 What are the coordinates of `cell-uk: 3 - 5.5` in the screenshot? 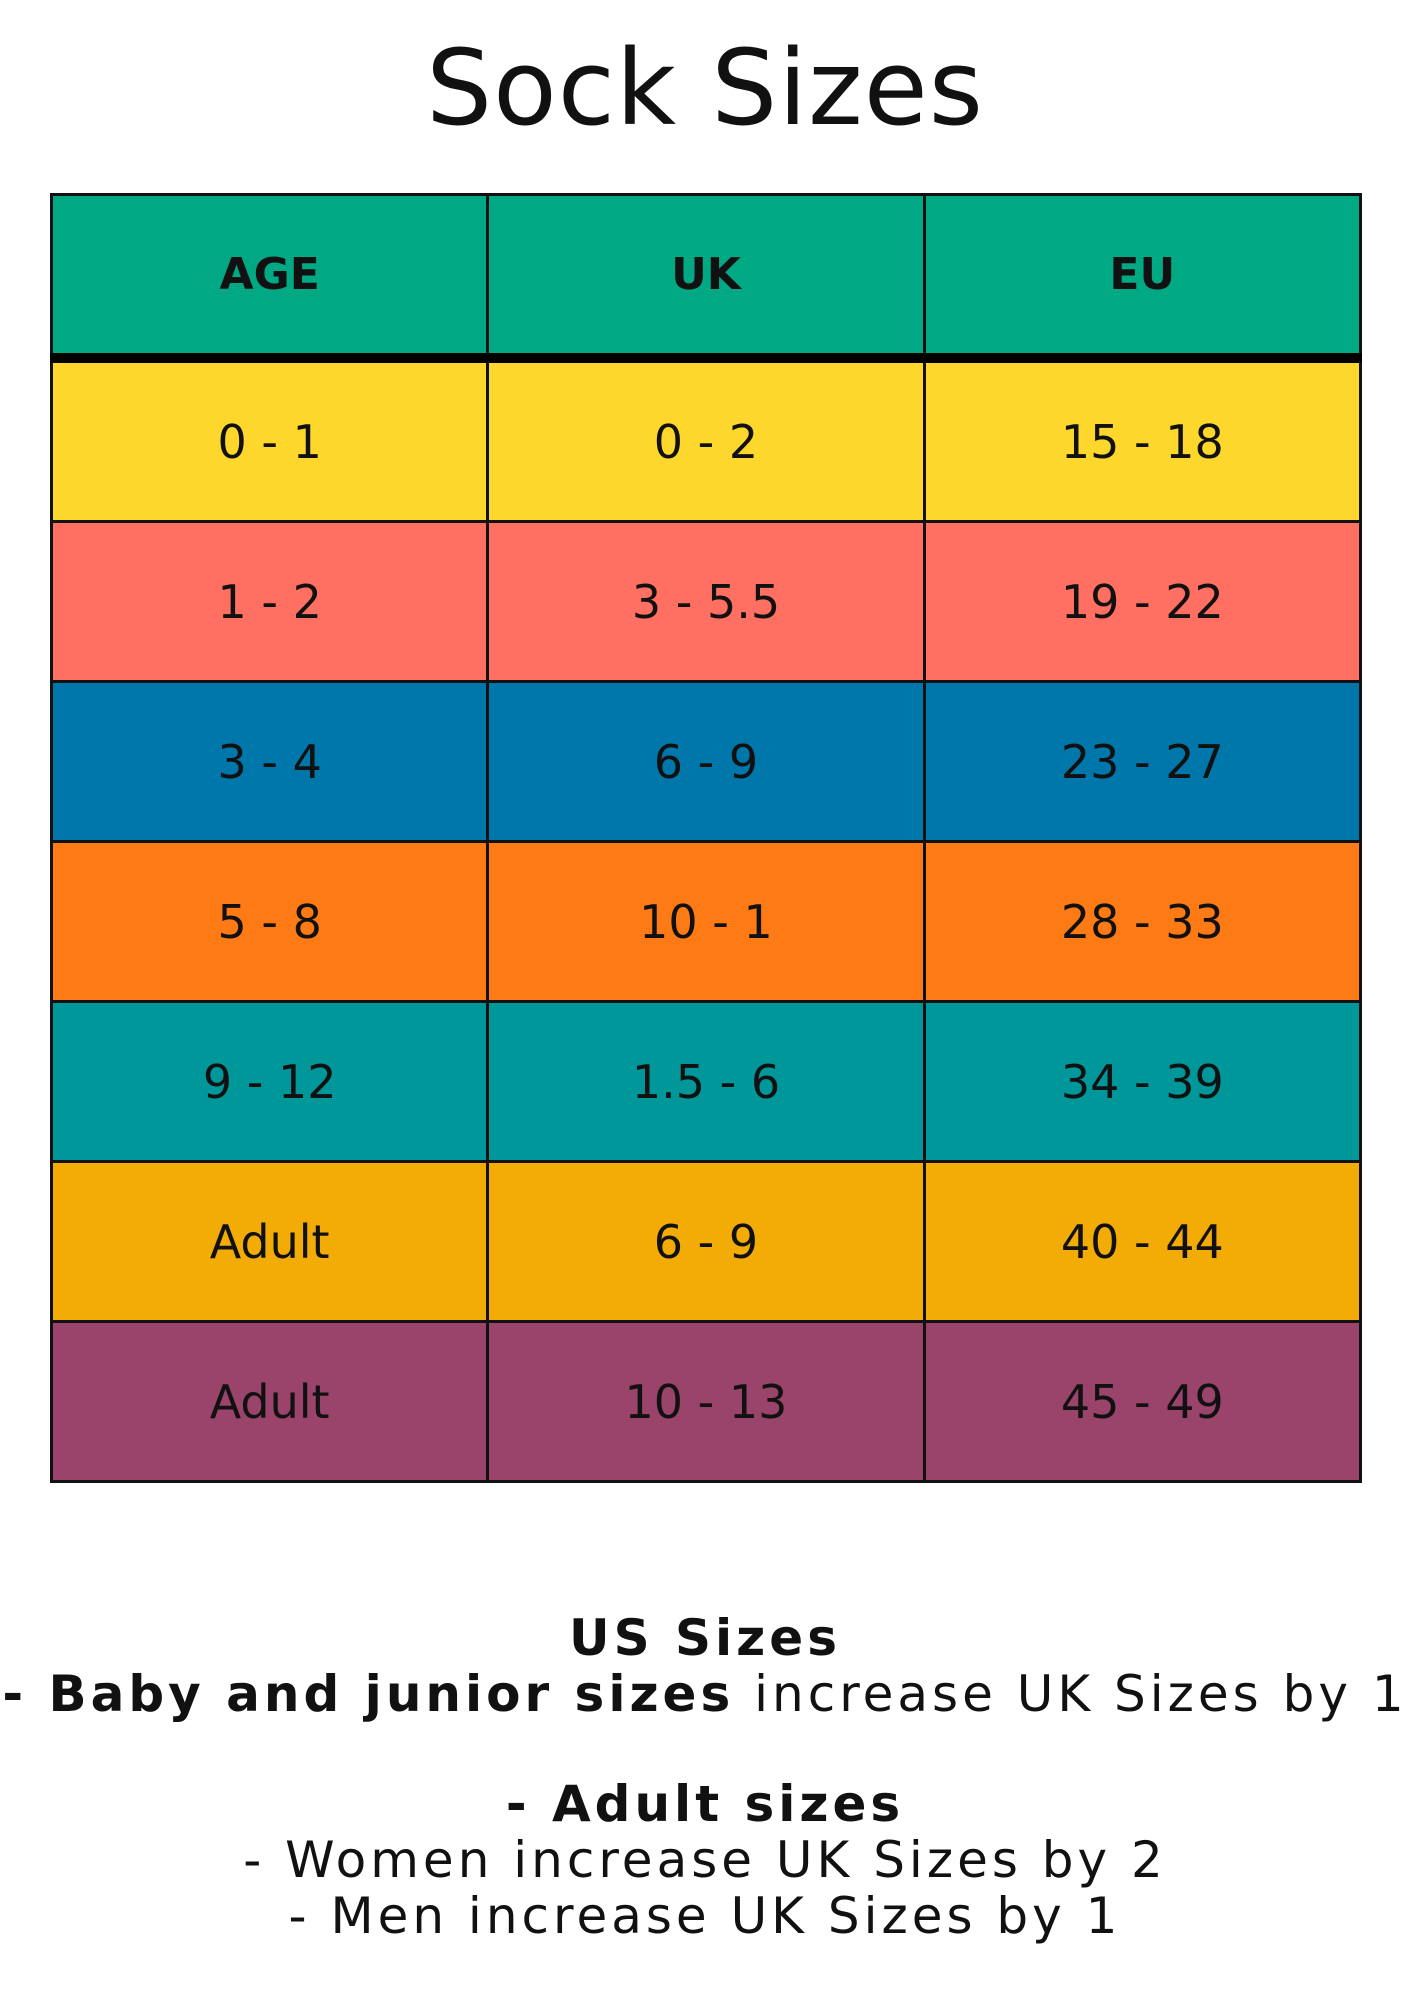 It's located at (706, 601).